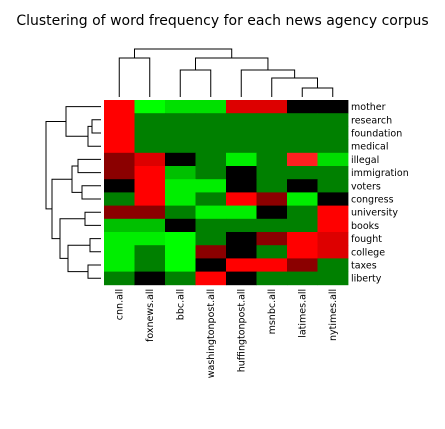 This screenshot has width=445, height=429. What do you see at coordinates (368, 107) in the screenshot?
I see `row-label: mother` at bounding box center [368, 107].